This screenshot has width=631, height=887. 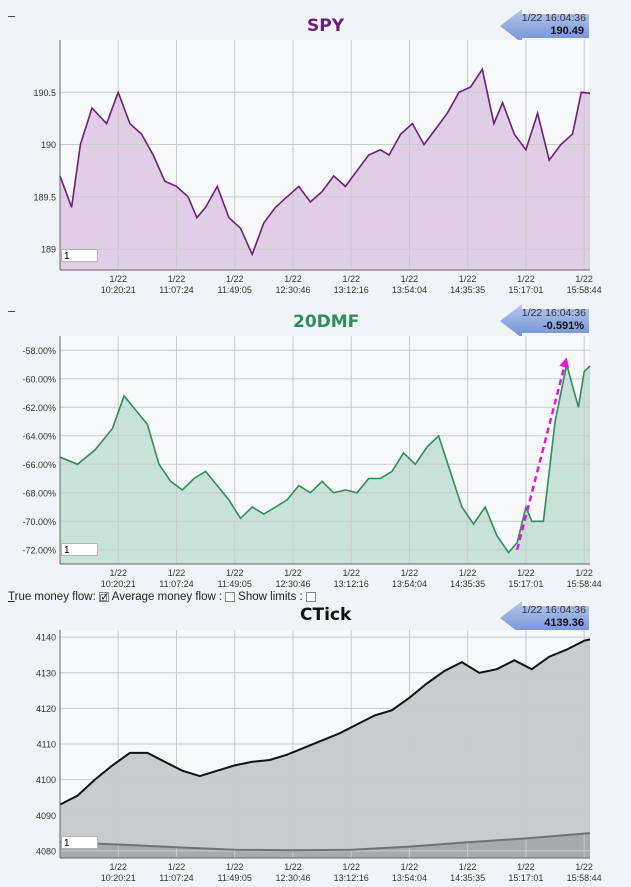 I want to click on average-money-flow-checkbox, so click(x=230, y=597).